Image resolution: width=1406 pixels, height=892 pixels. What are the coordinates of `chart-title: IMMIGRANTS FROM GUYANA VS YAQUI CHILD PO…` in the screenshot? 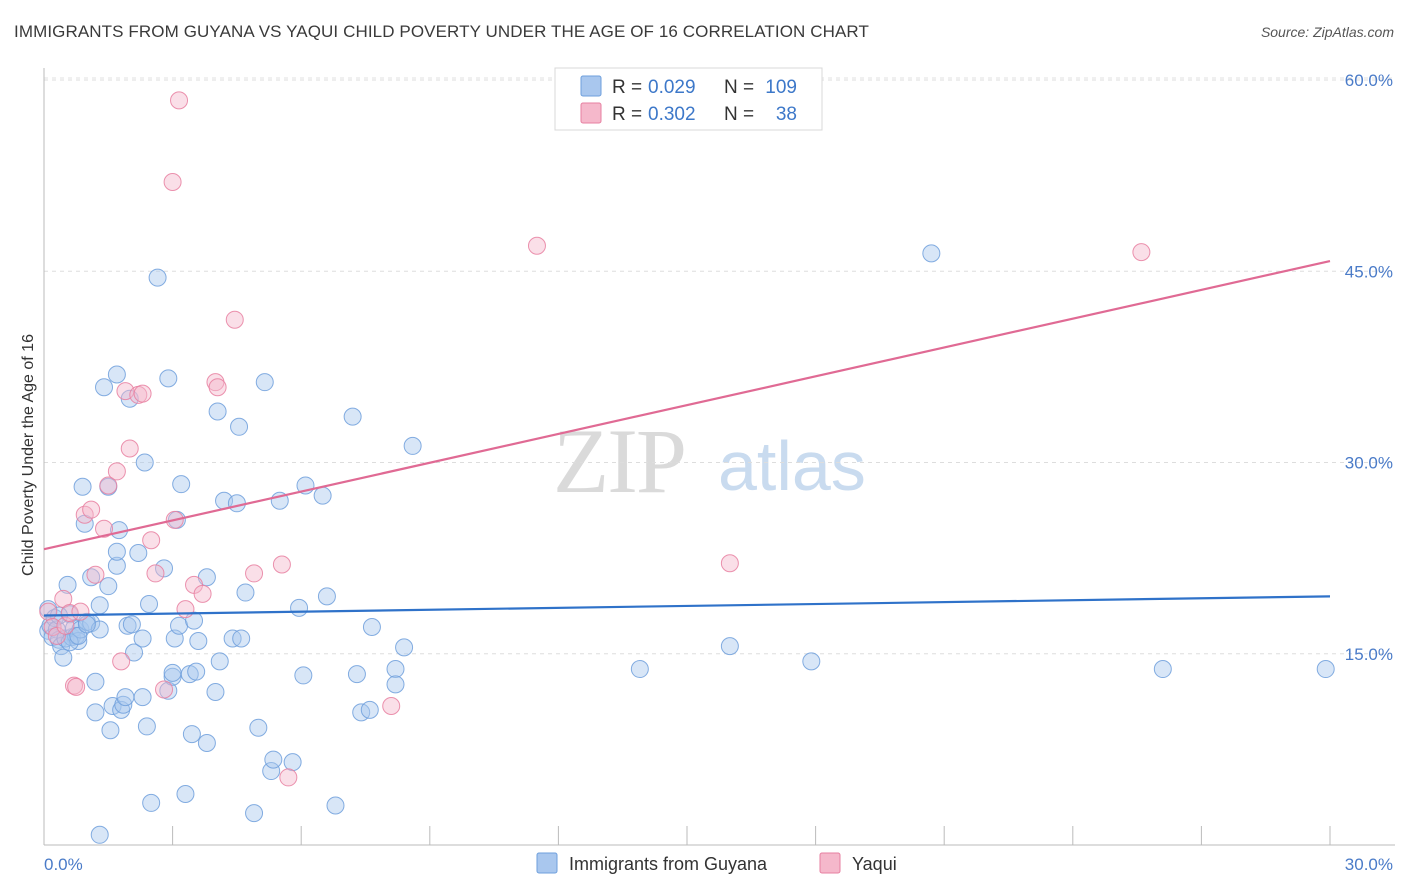 It's located at (441, 31).